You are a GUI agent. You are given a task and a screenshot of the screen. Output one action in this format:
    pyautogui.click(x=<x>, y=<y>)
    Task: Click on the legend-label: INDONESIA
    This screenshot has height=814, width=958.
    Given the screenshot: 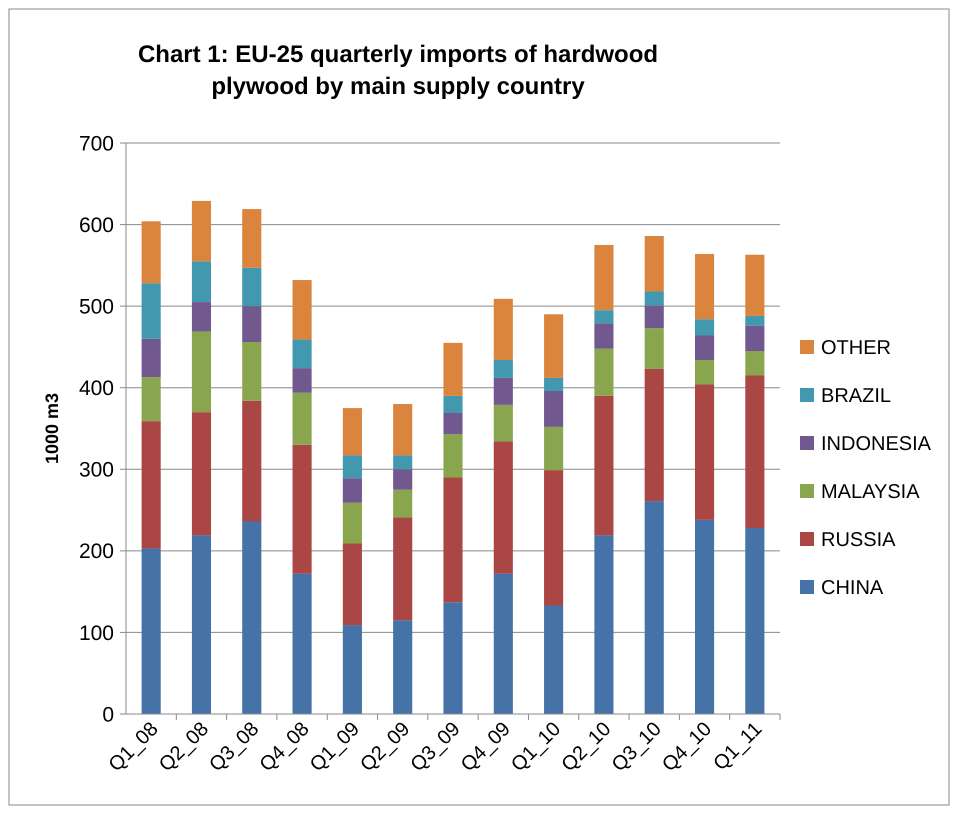 What is the action you would take?
    pyautogui.click(x=876, y=444)
    